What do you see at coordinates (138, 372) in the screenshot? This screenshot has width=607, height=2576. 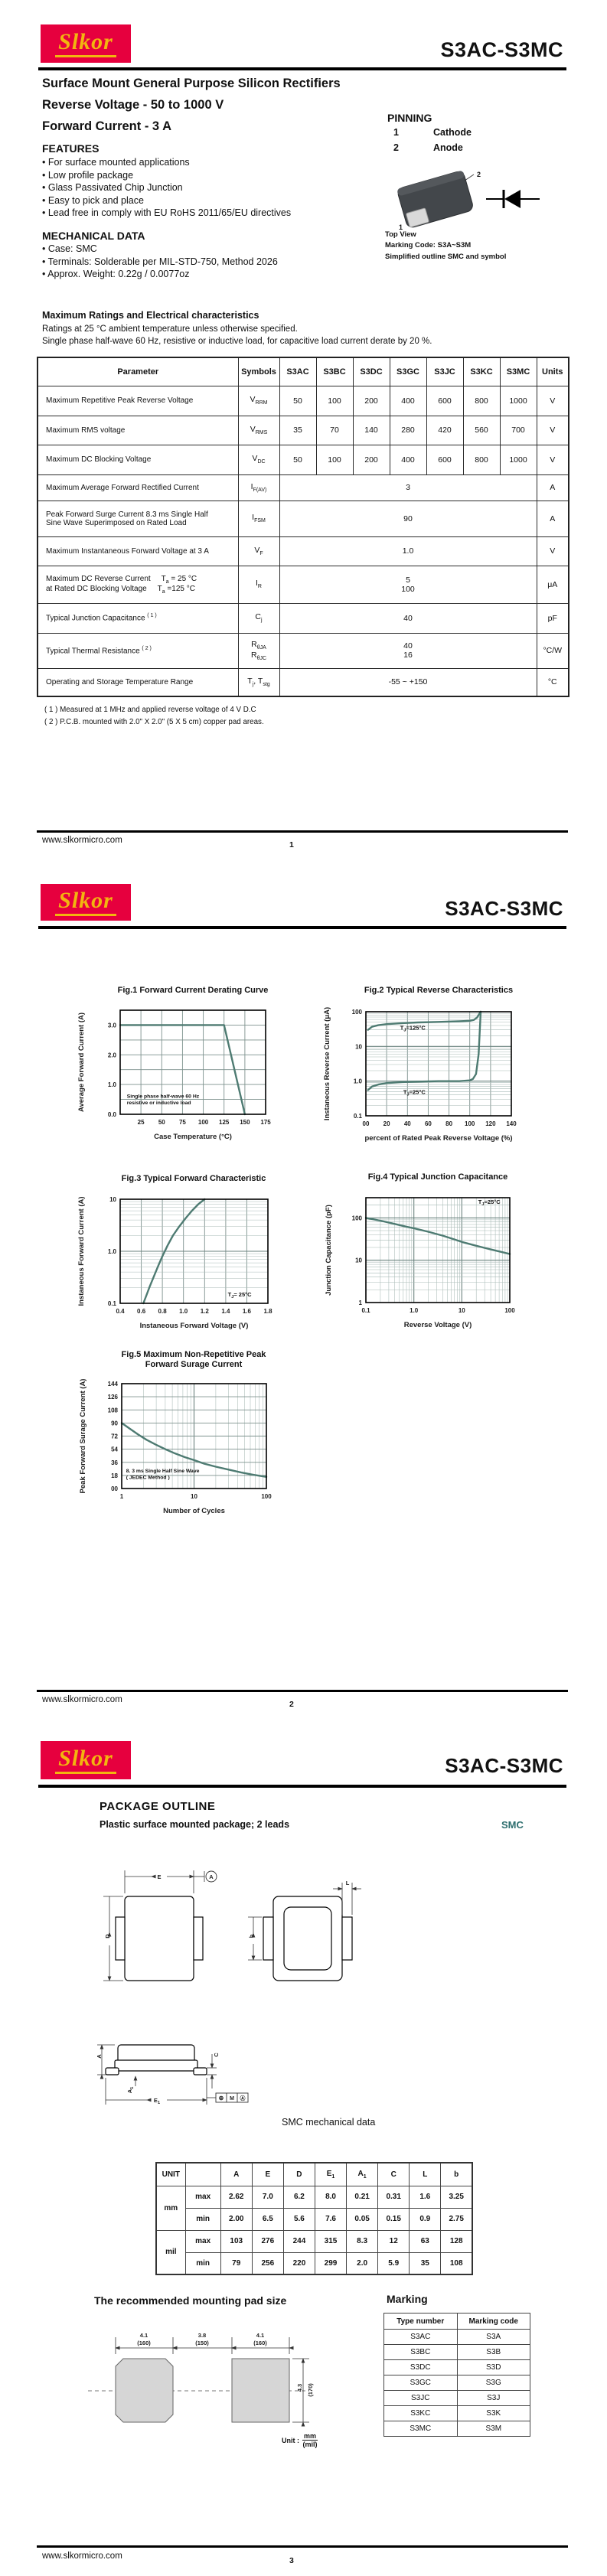 I see `ratings-col-header: Parameter` at bounding box center [138, 372].